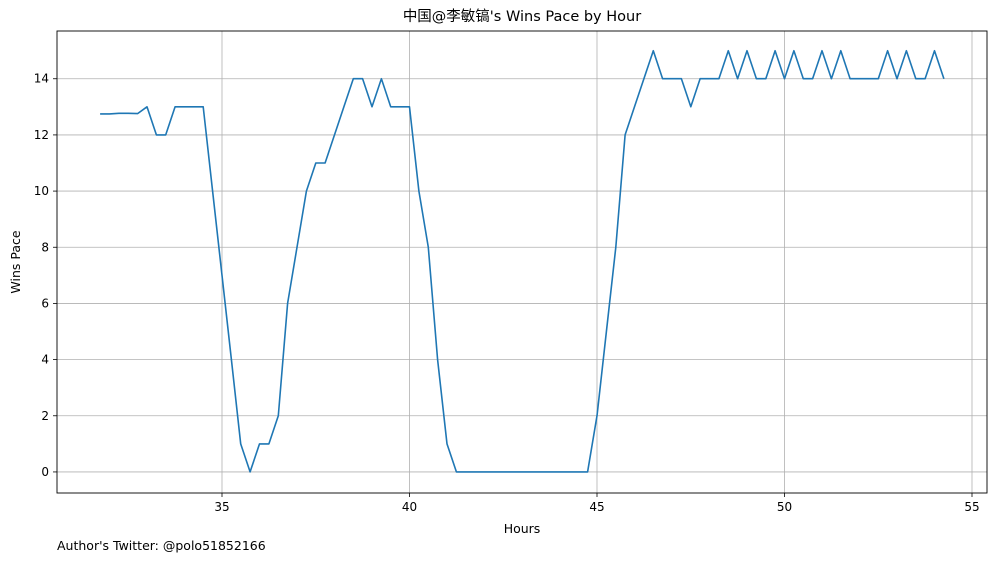  I want to click on y-tick-label: 6, so click(45, 303).